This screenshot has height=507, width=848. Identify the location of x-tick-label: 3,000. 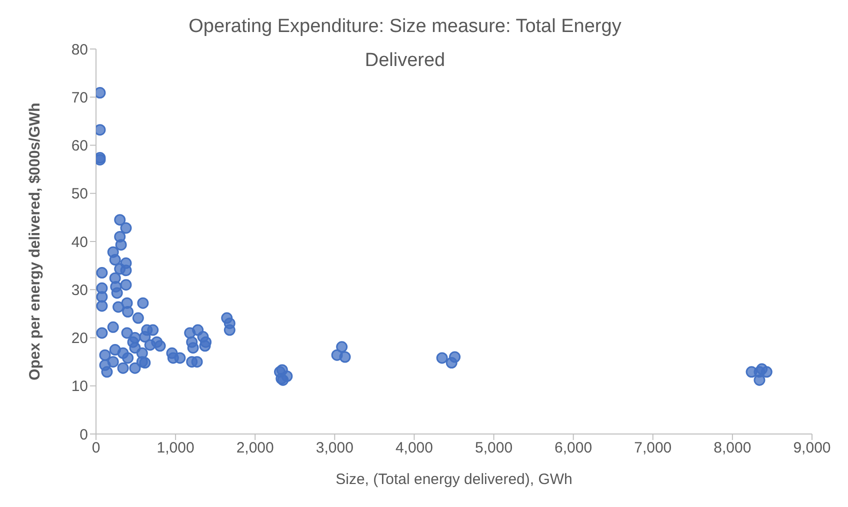
(335, 448).